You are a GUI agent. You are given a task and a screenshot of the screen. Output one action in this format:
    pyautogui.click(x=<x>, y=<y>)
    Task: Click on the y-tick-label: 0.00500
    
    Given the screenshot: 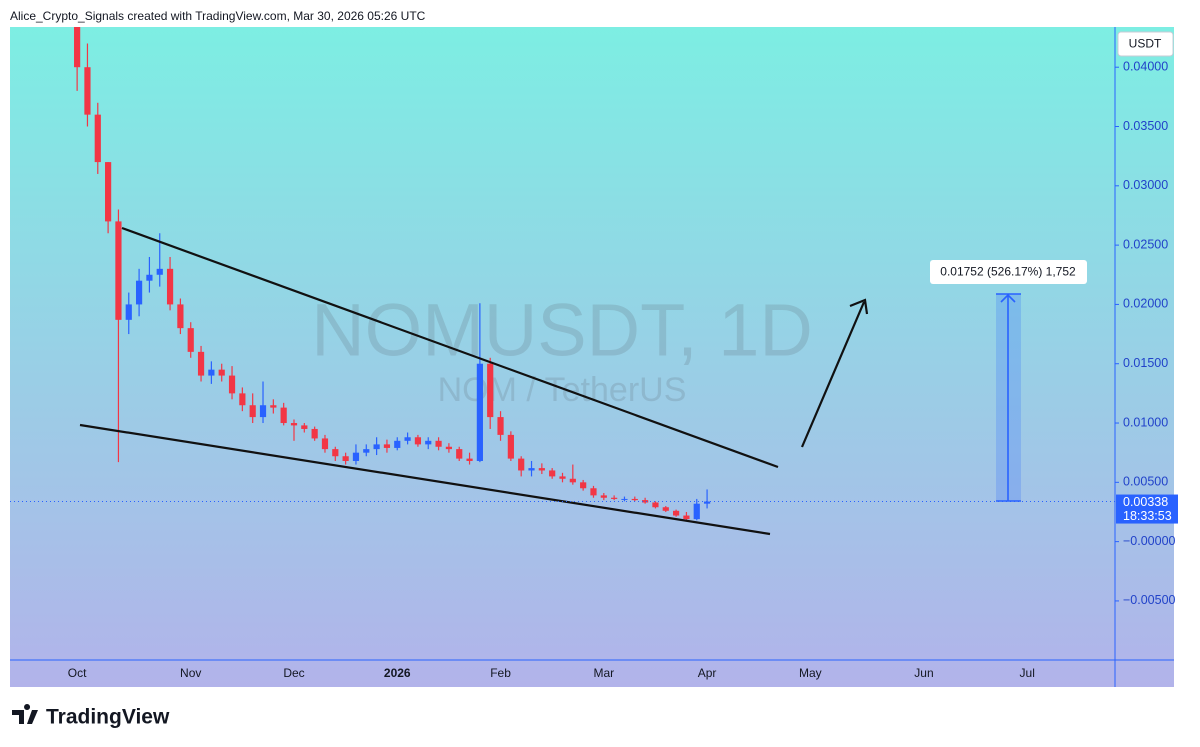 What is the action you would take?
    pyautogui.click(x=1145, y=482)
    